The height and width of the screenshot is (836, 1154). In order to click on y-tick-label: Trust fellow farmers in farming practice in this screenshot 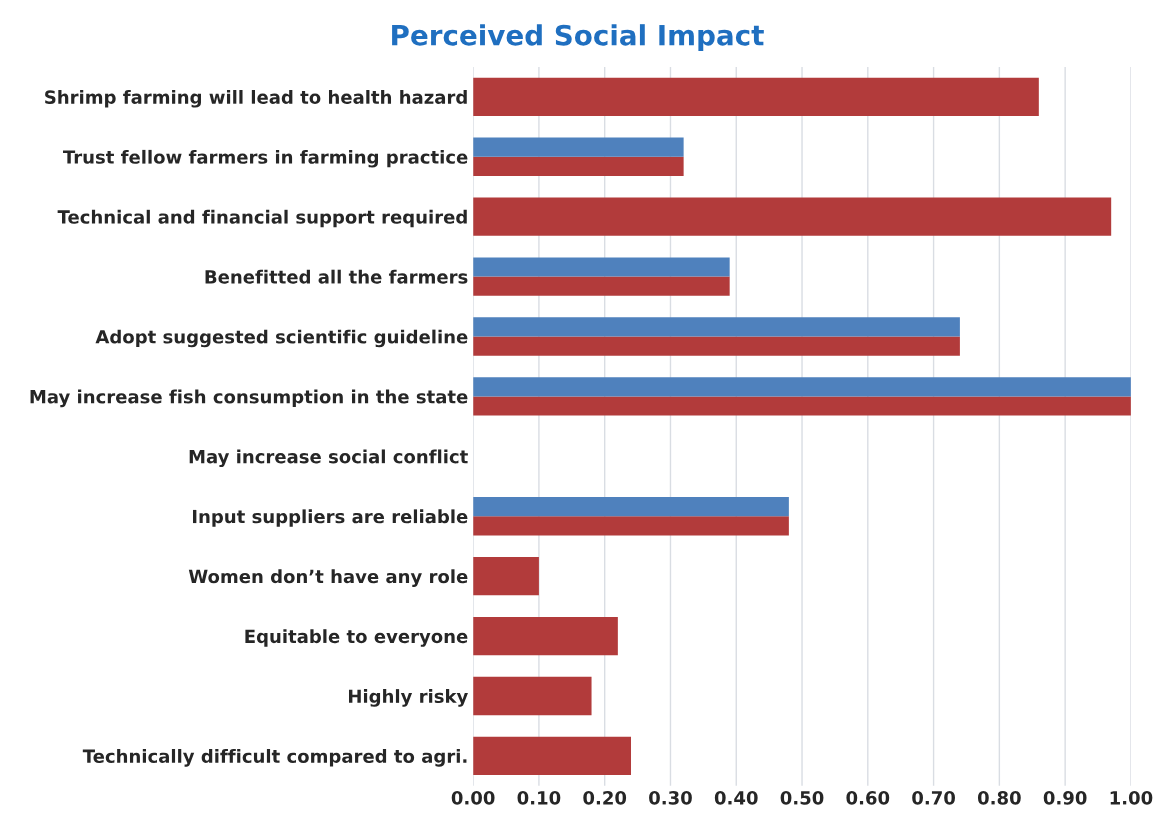, I will do `click(265, 158)`.